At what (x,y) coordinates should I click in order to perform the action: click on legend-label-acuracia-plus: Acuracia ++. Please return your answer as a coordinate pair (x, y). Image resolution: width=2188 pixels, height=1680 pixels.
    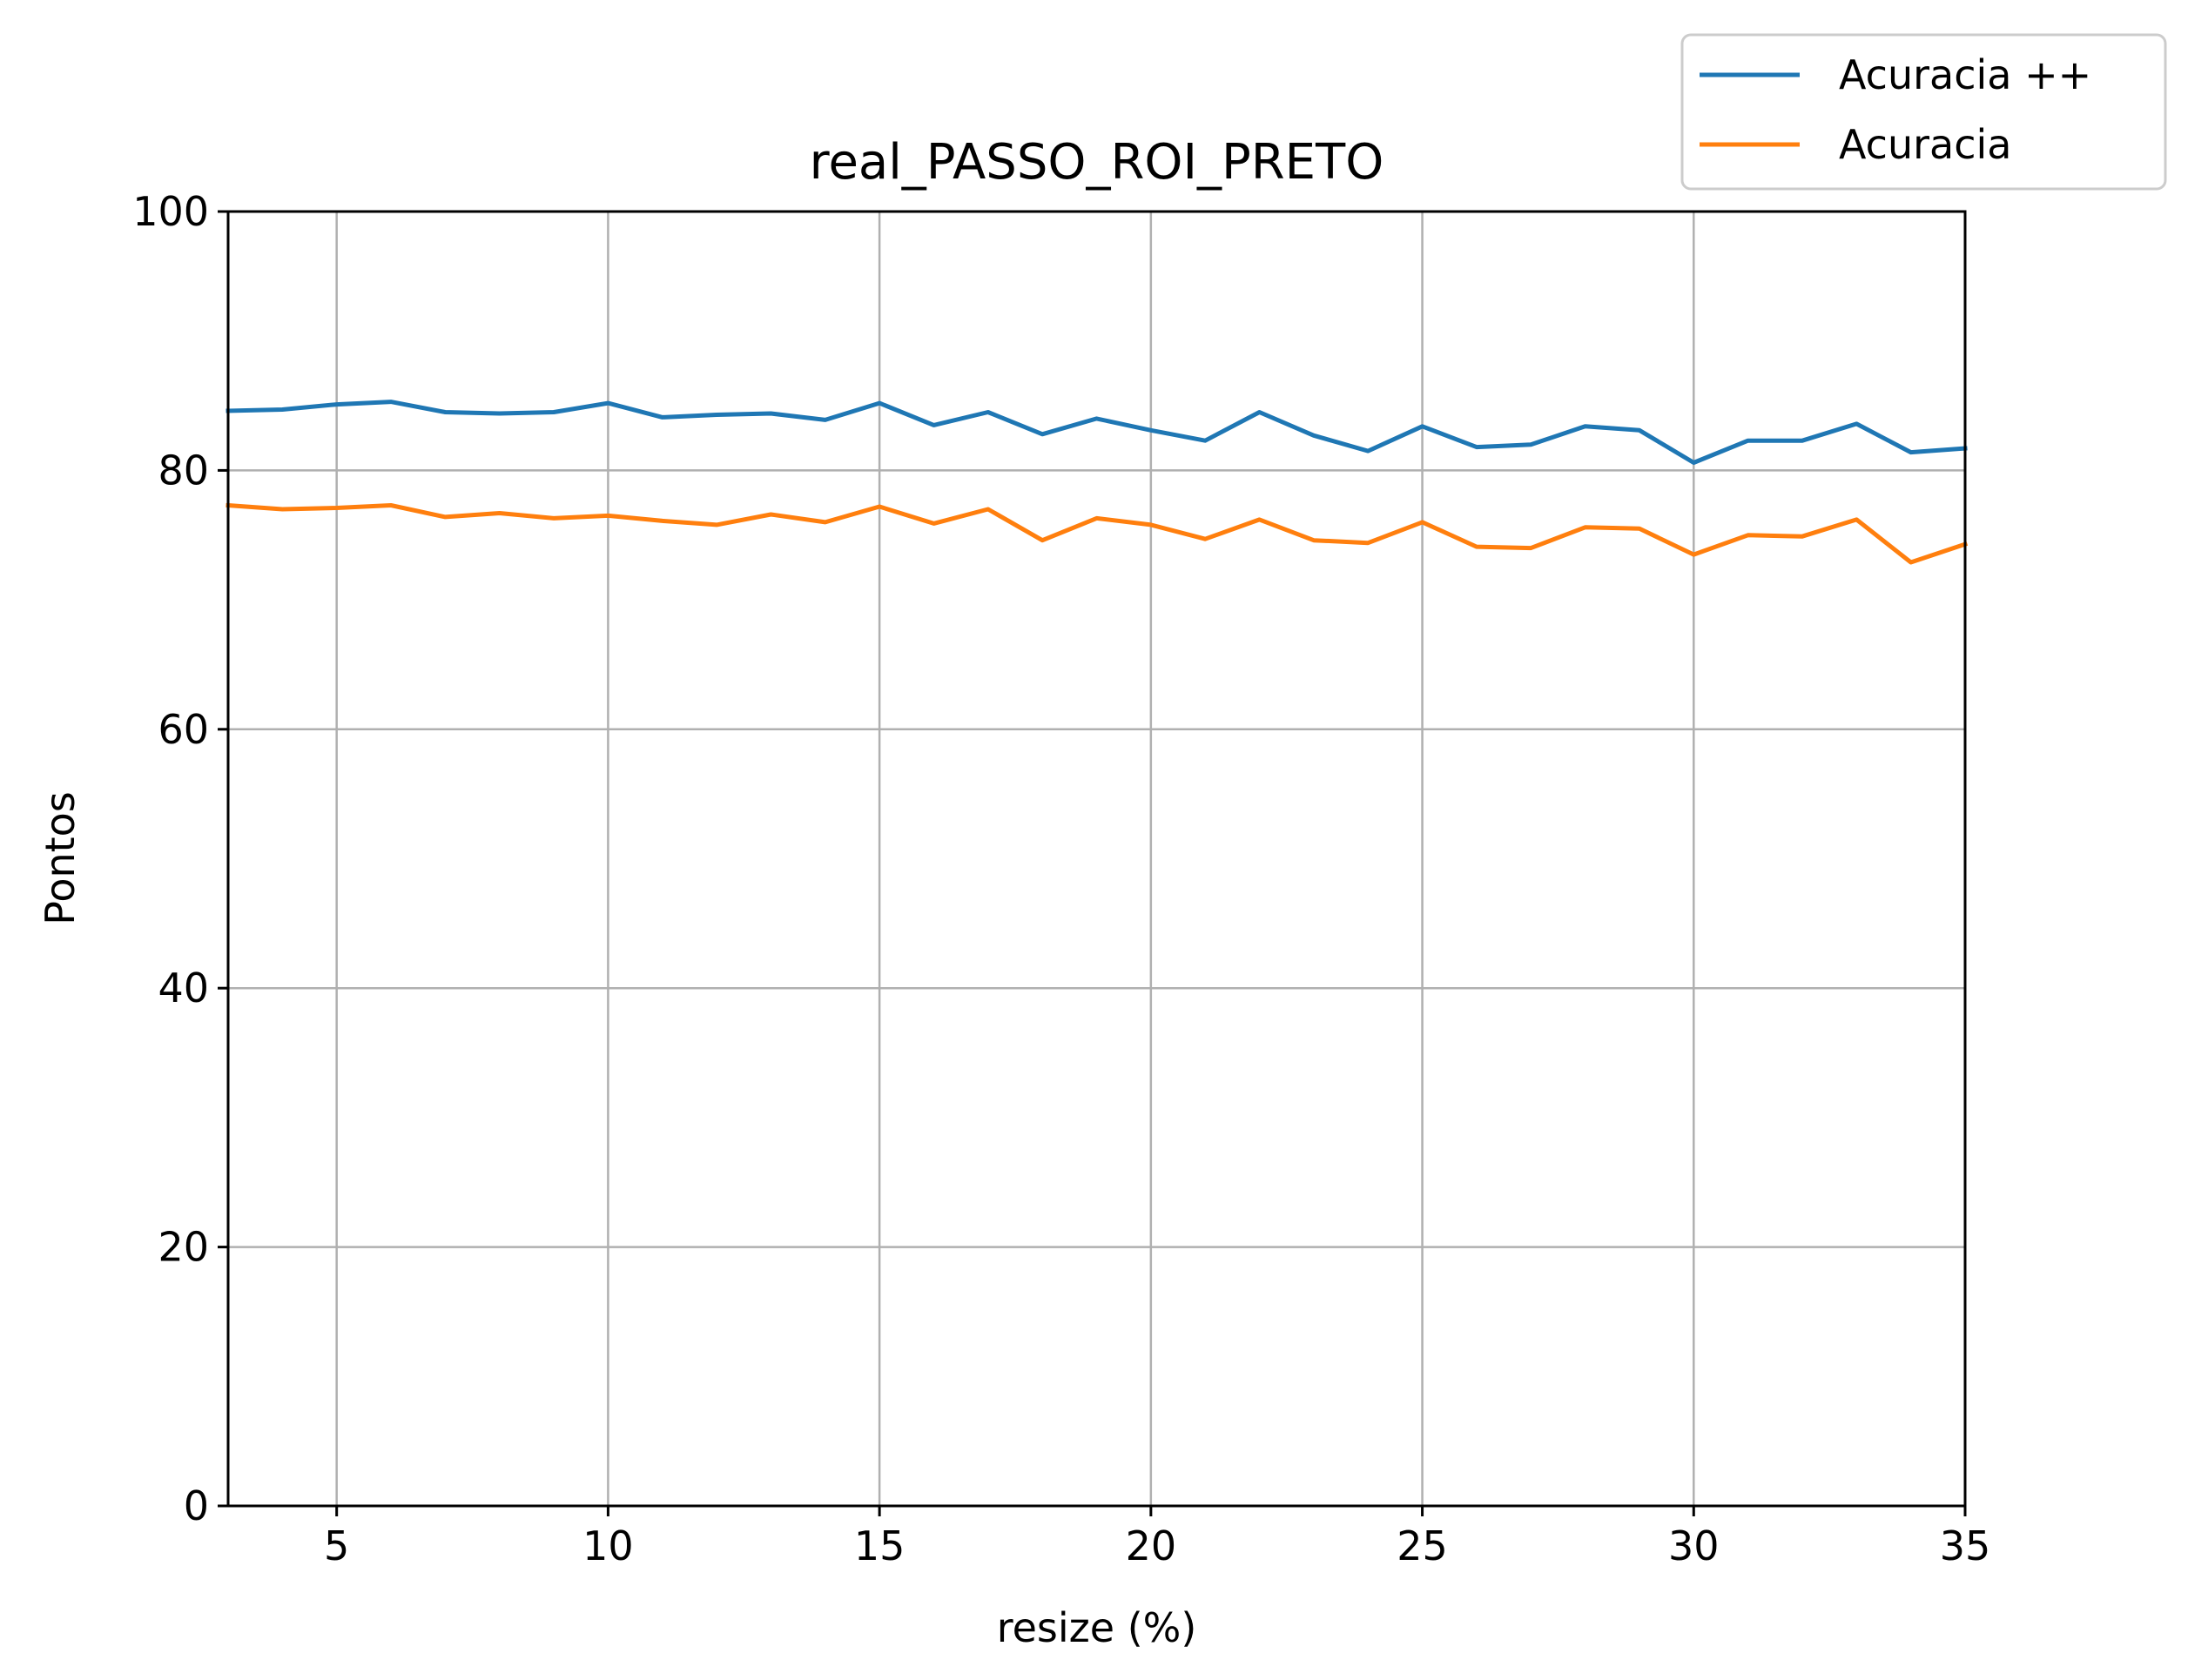
    Looking at the image, I should click on (1965, 74).